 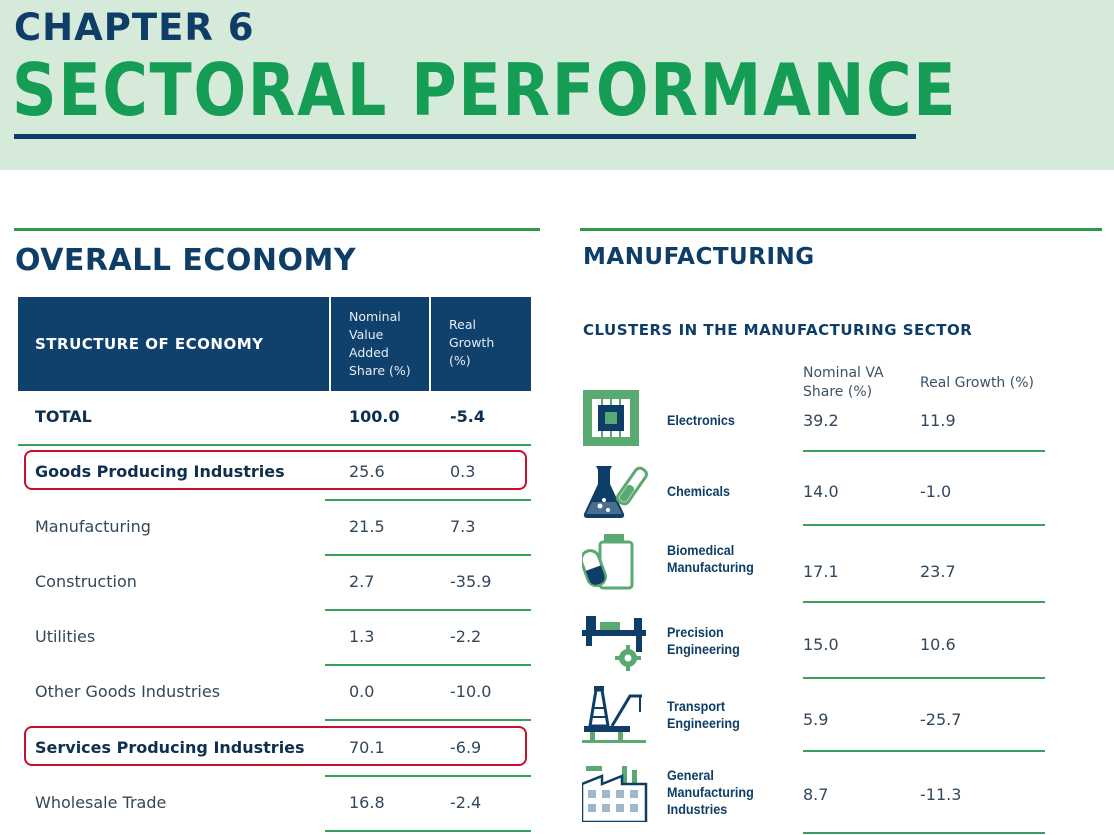 I want to click on row-share-value: 100.0, so click(x=374, y=416).